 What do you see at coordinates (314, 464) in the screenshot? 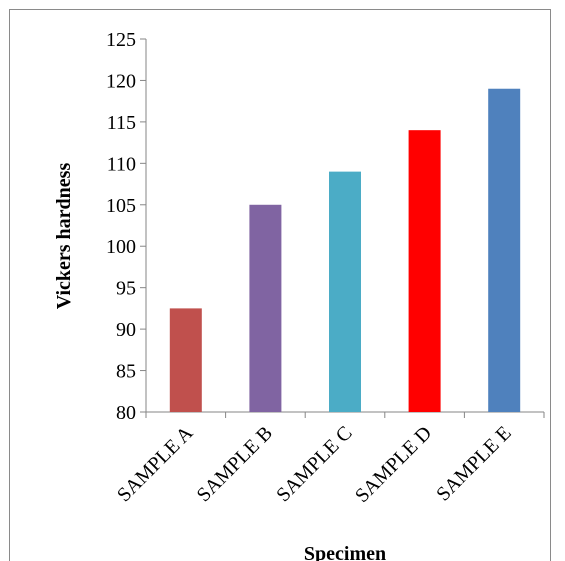
I see `x-tick-label: SAMPLE C` at bounding box center [314, 464].